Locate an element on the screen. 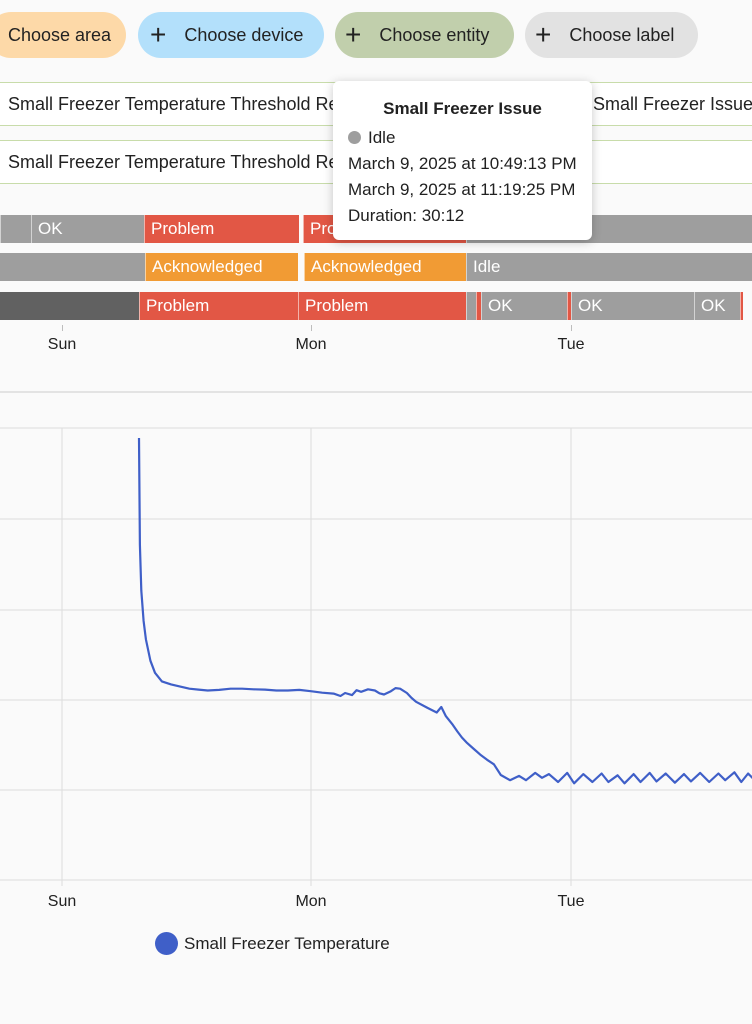 The height and width of the screenshot is (1024, 752). chart-legend: Small Freezer Temperature is located at coordinates (272, 943).